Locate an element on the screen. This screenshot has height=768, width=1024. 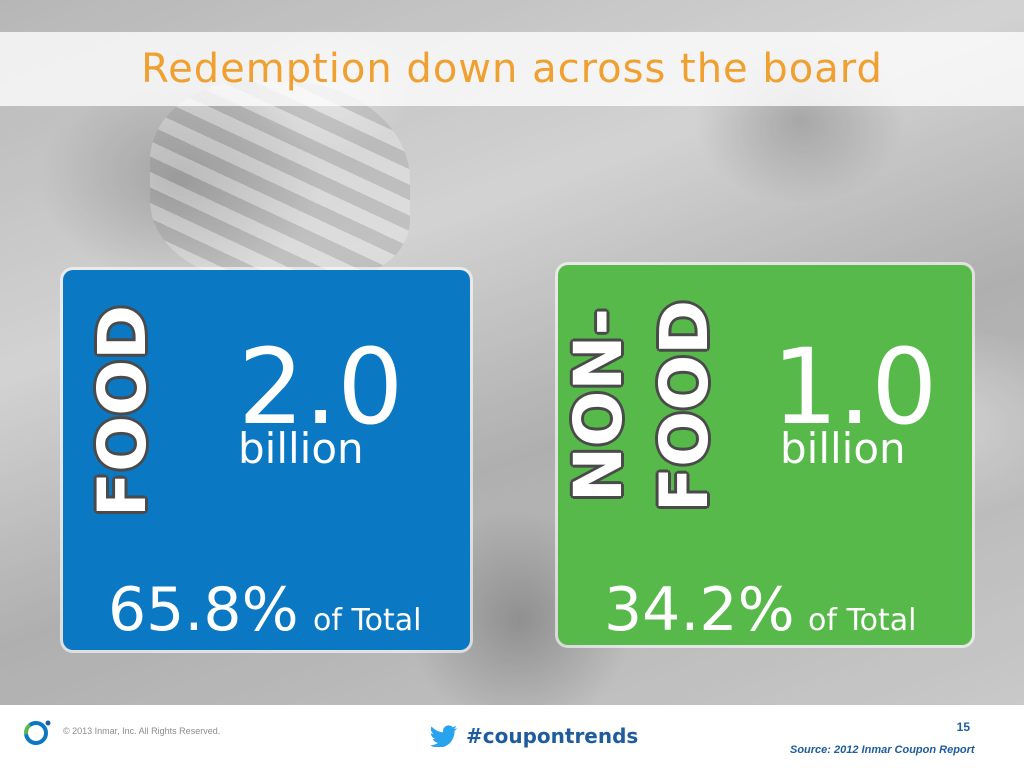
source-citation: Source: 2012 Inmar Coupon Report is located at coordinates (882, 750).